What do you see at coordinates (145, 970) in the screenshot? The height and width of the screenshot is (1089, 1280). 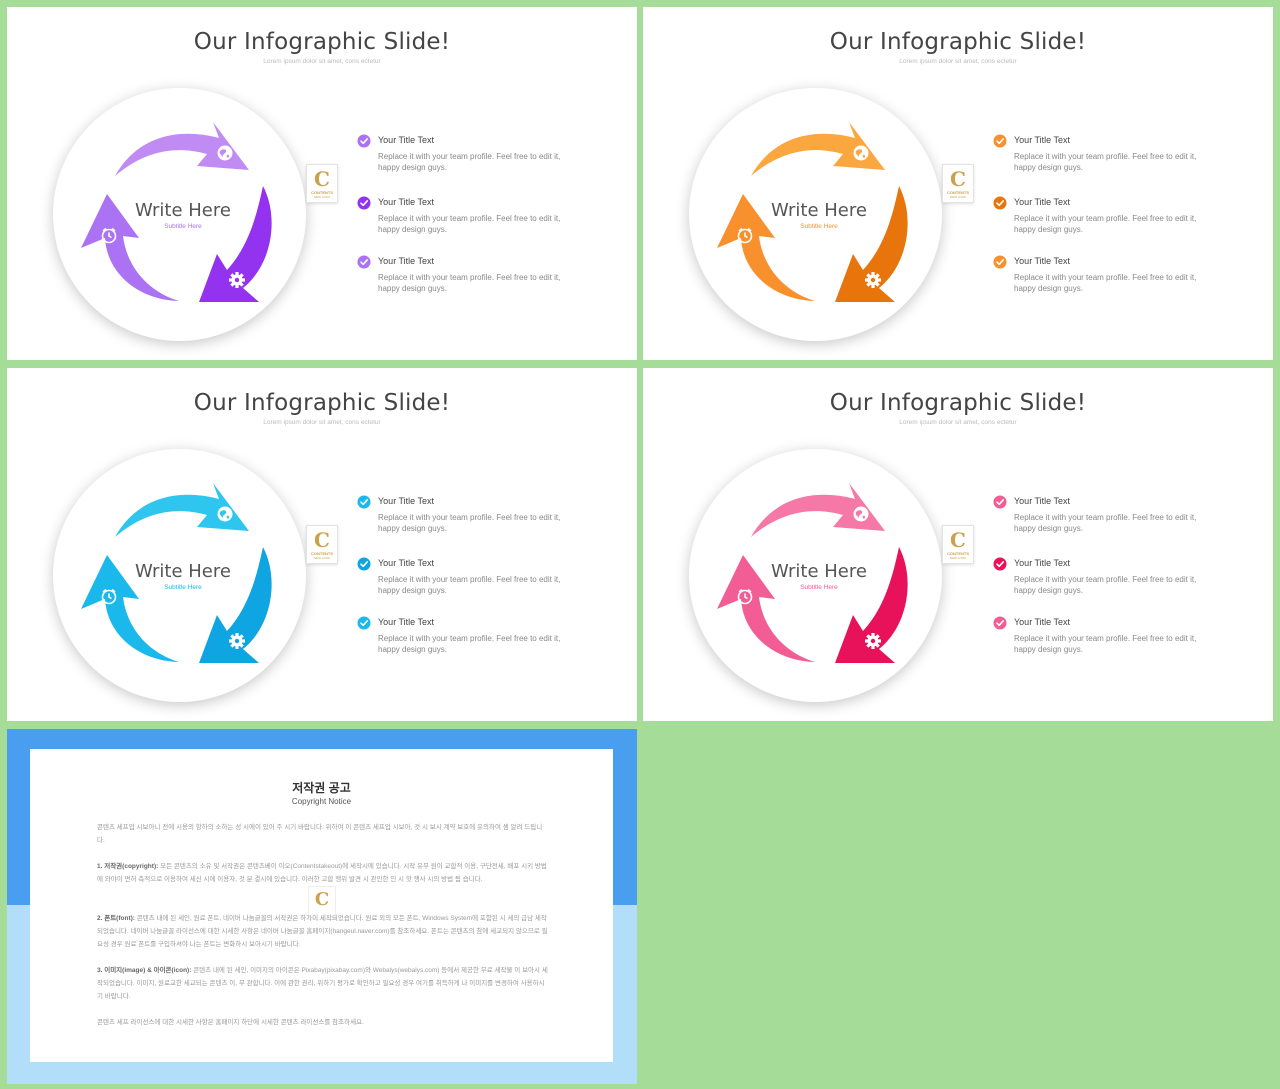 I see `paragraph-heading: 3. 이미지(image) & 아이콘(icon):` at bounding box center [145, 970].